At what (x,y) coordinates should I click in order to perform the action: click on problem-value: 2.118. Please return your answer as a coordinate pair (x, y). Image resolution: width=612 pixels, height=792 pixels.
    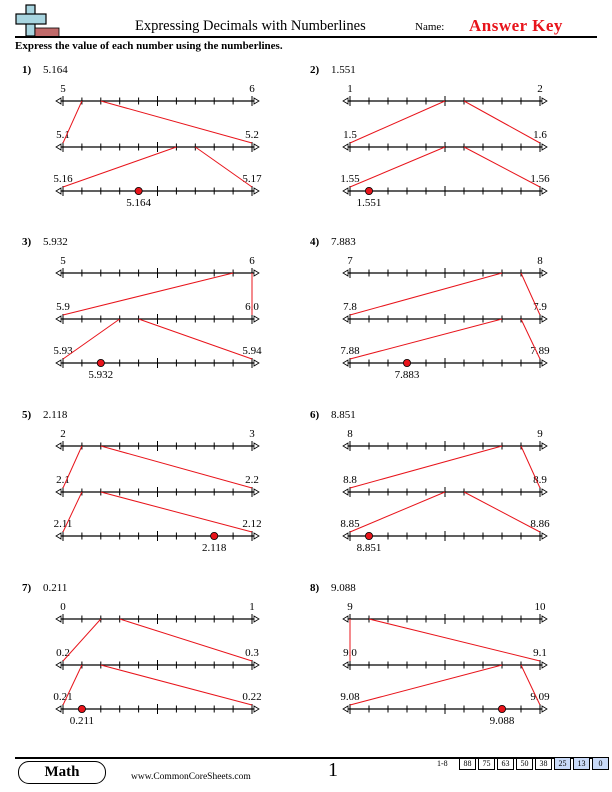
    Looking at the image, I should click on (55, 415).